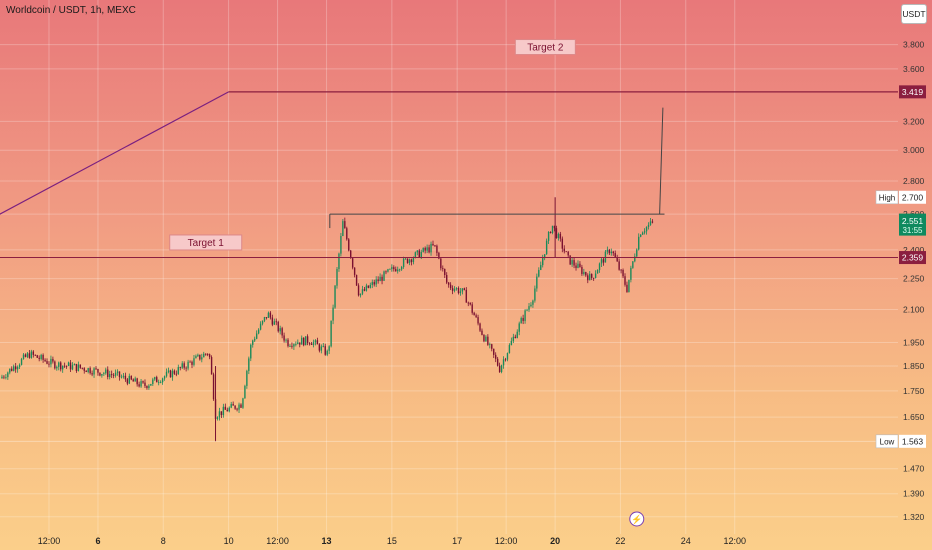  Describe the element at coordinates (206, 242) in the screenshot. I see `target-1-label-box` at that location.